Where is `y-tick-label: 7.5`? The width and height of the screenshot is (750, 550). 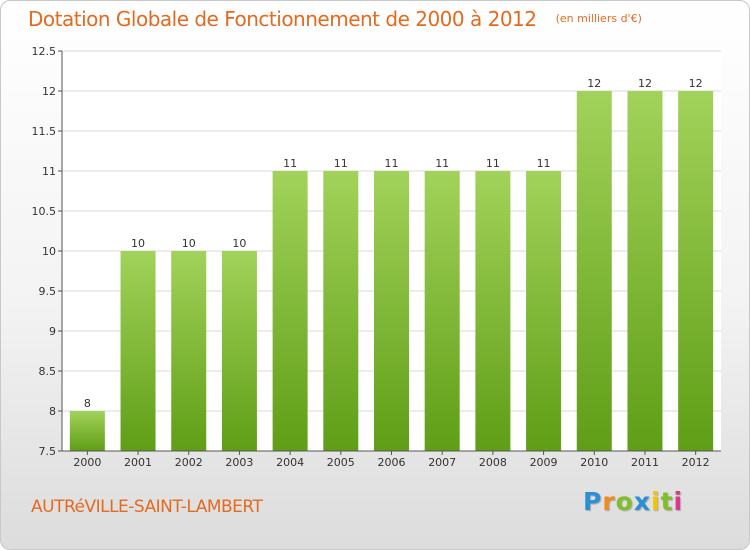
y-tick-label: 7.5 is located at coordinates (48, 451).